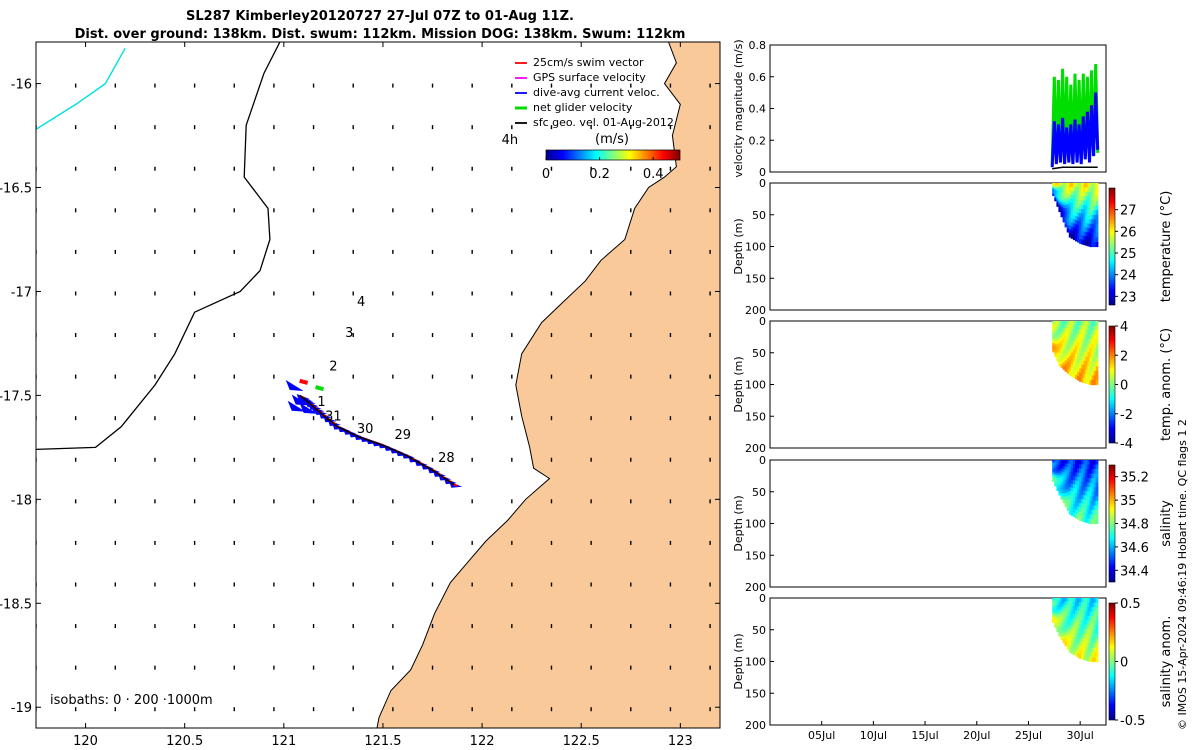 The width and height of the screenshot is (1200, 750). I want to click on section-colorbar-label: salinity anom., so click(1166, 662).